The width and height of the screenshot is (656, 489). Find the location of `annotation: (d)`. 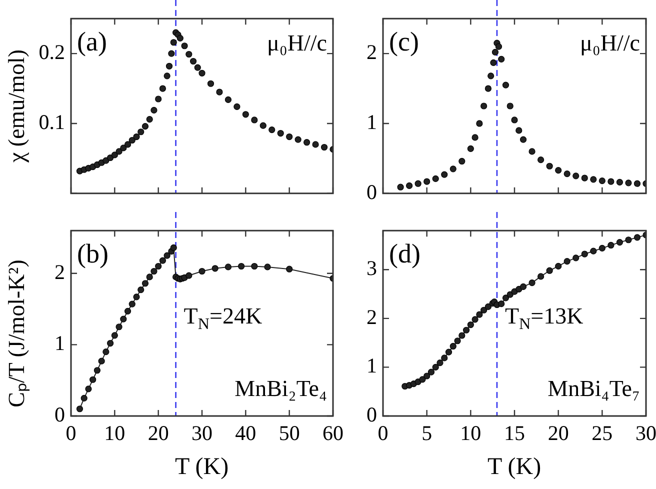

annotation: (d) is located at coordinates (404, 253).